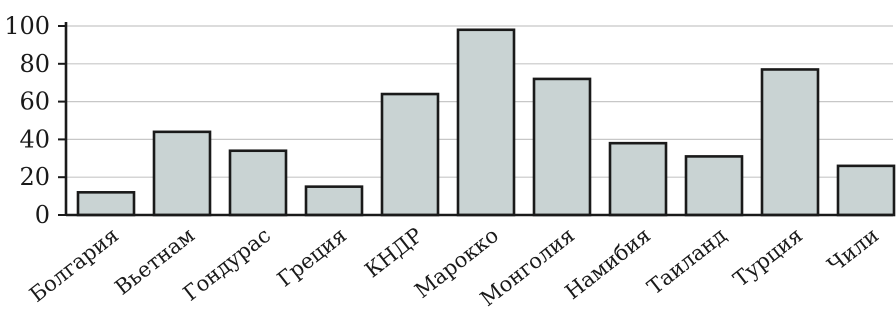 Image resolution: width=896 pixels, height=320 pixels. I want to click on y-tick-label-60: 60, so click(34, 102).